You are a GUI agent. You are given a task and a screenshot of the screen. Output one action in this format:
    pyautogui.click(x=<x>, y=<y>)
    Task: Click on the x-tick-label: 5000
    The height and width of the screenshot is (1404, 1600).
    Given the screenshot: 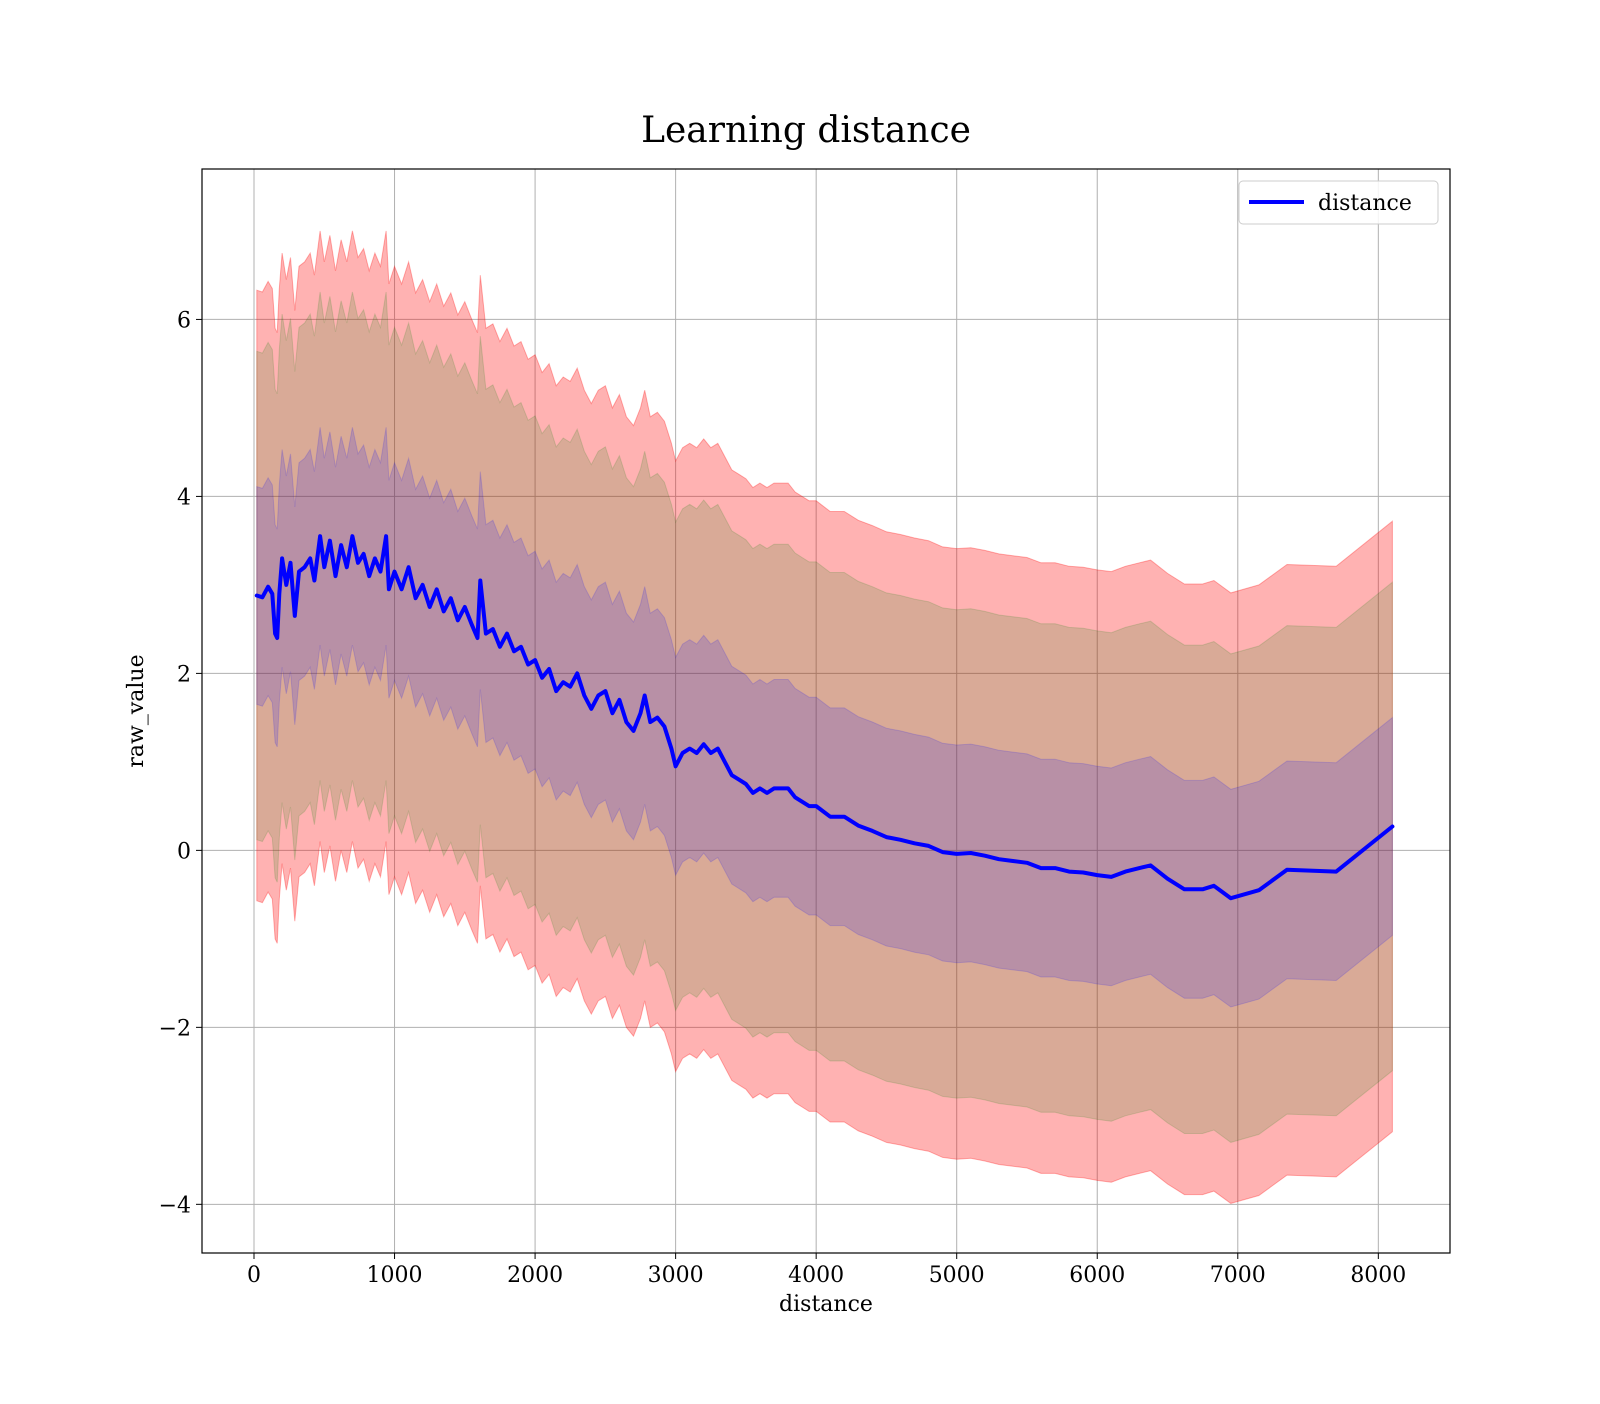 What is the action you would take?
    pyautogui.click(x=957, y=1275)
    